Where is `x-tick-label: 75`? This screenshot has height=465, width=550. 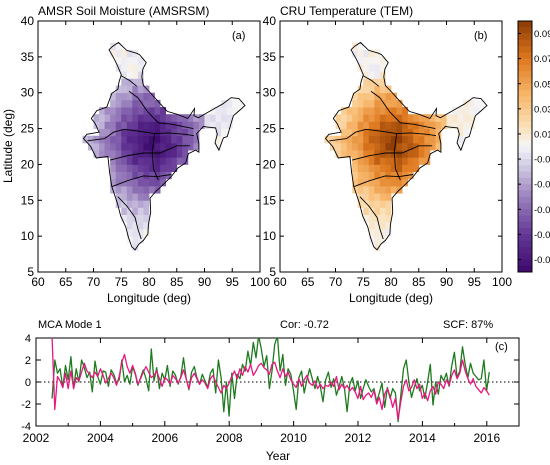
x-tick-label: 75 is located at coordinates (122, 282).